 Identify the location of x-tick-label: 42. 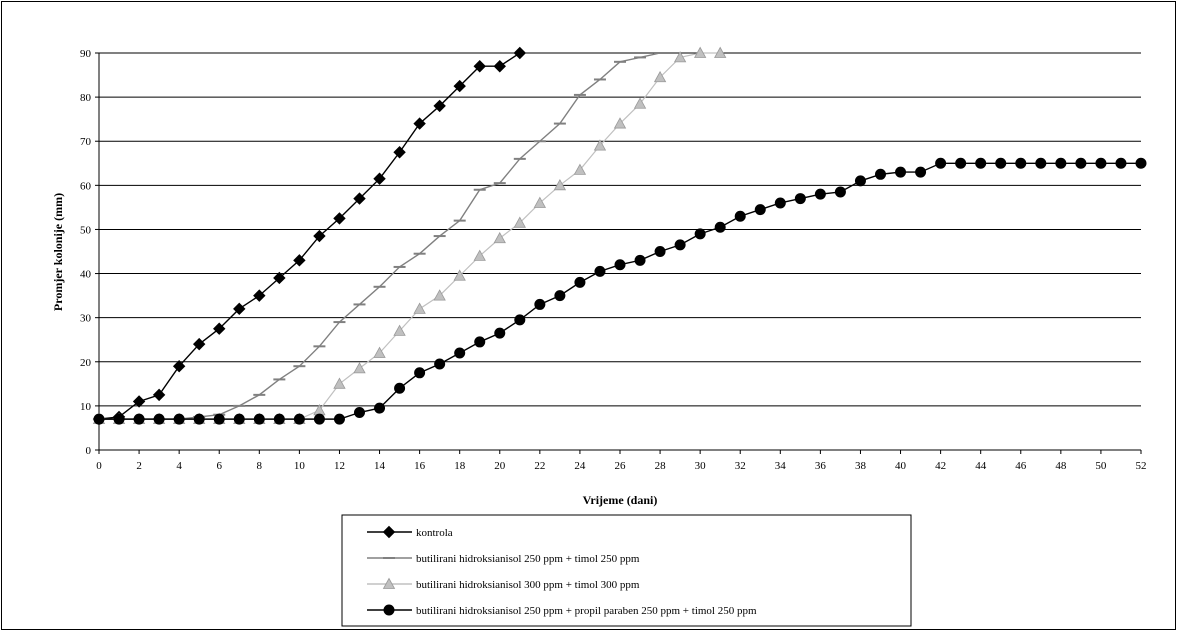
(940, 466).